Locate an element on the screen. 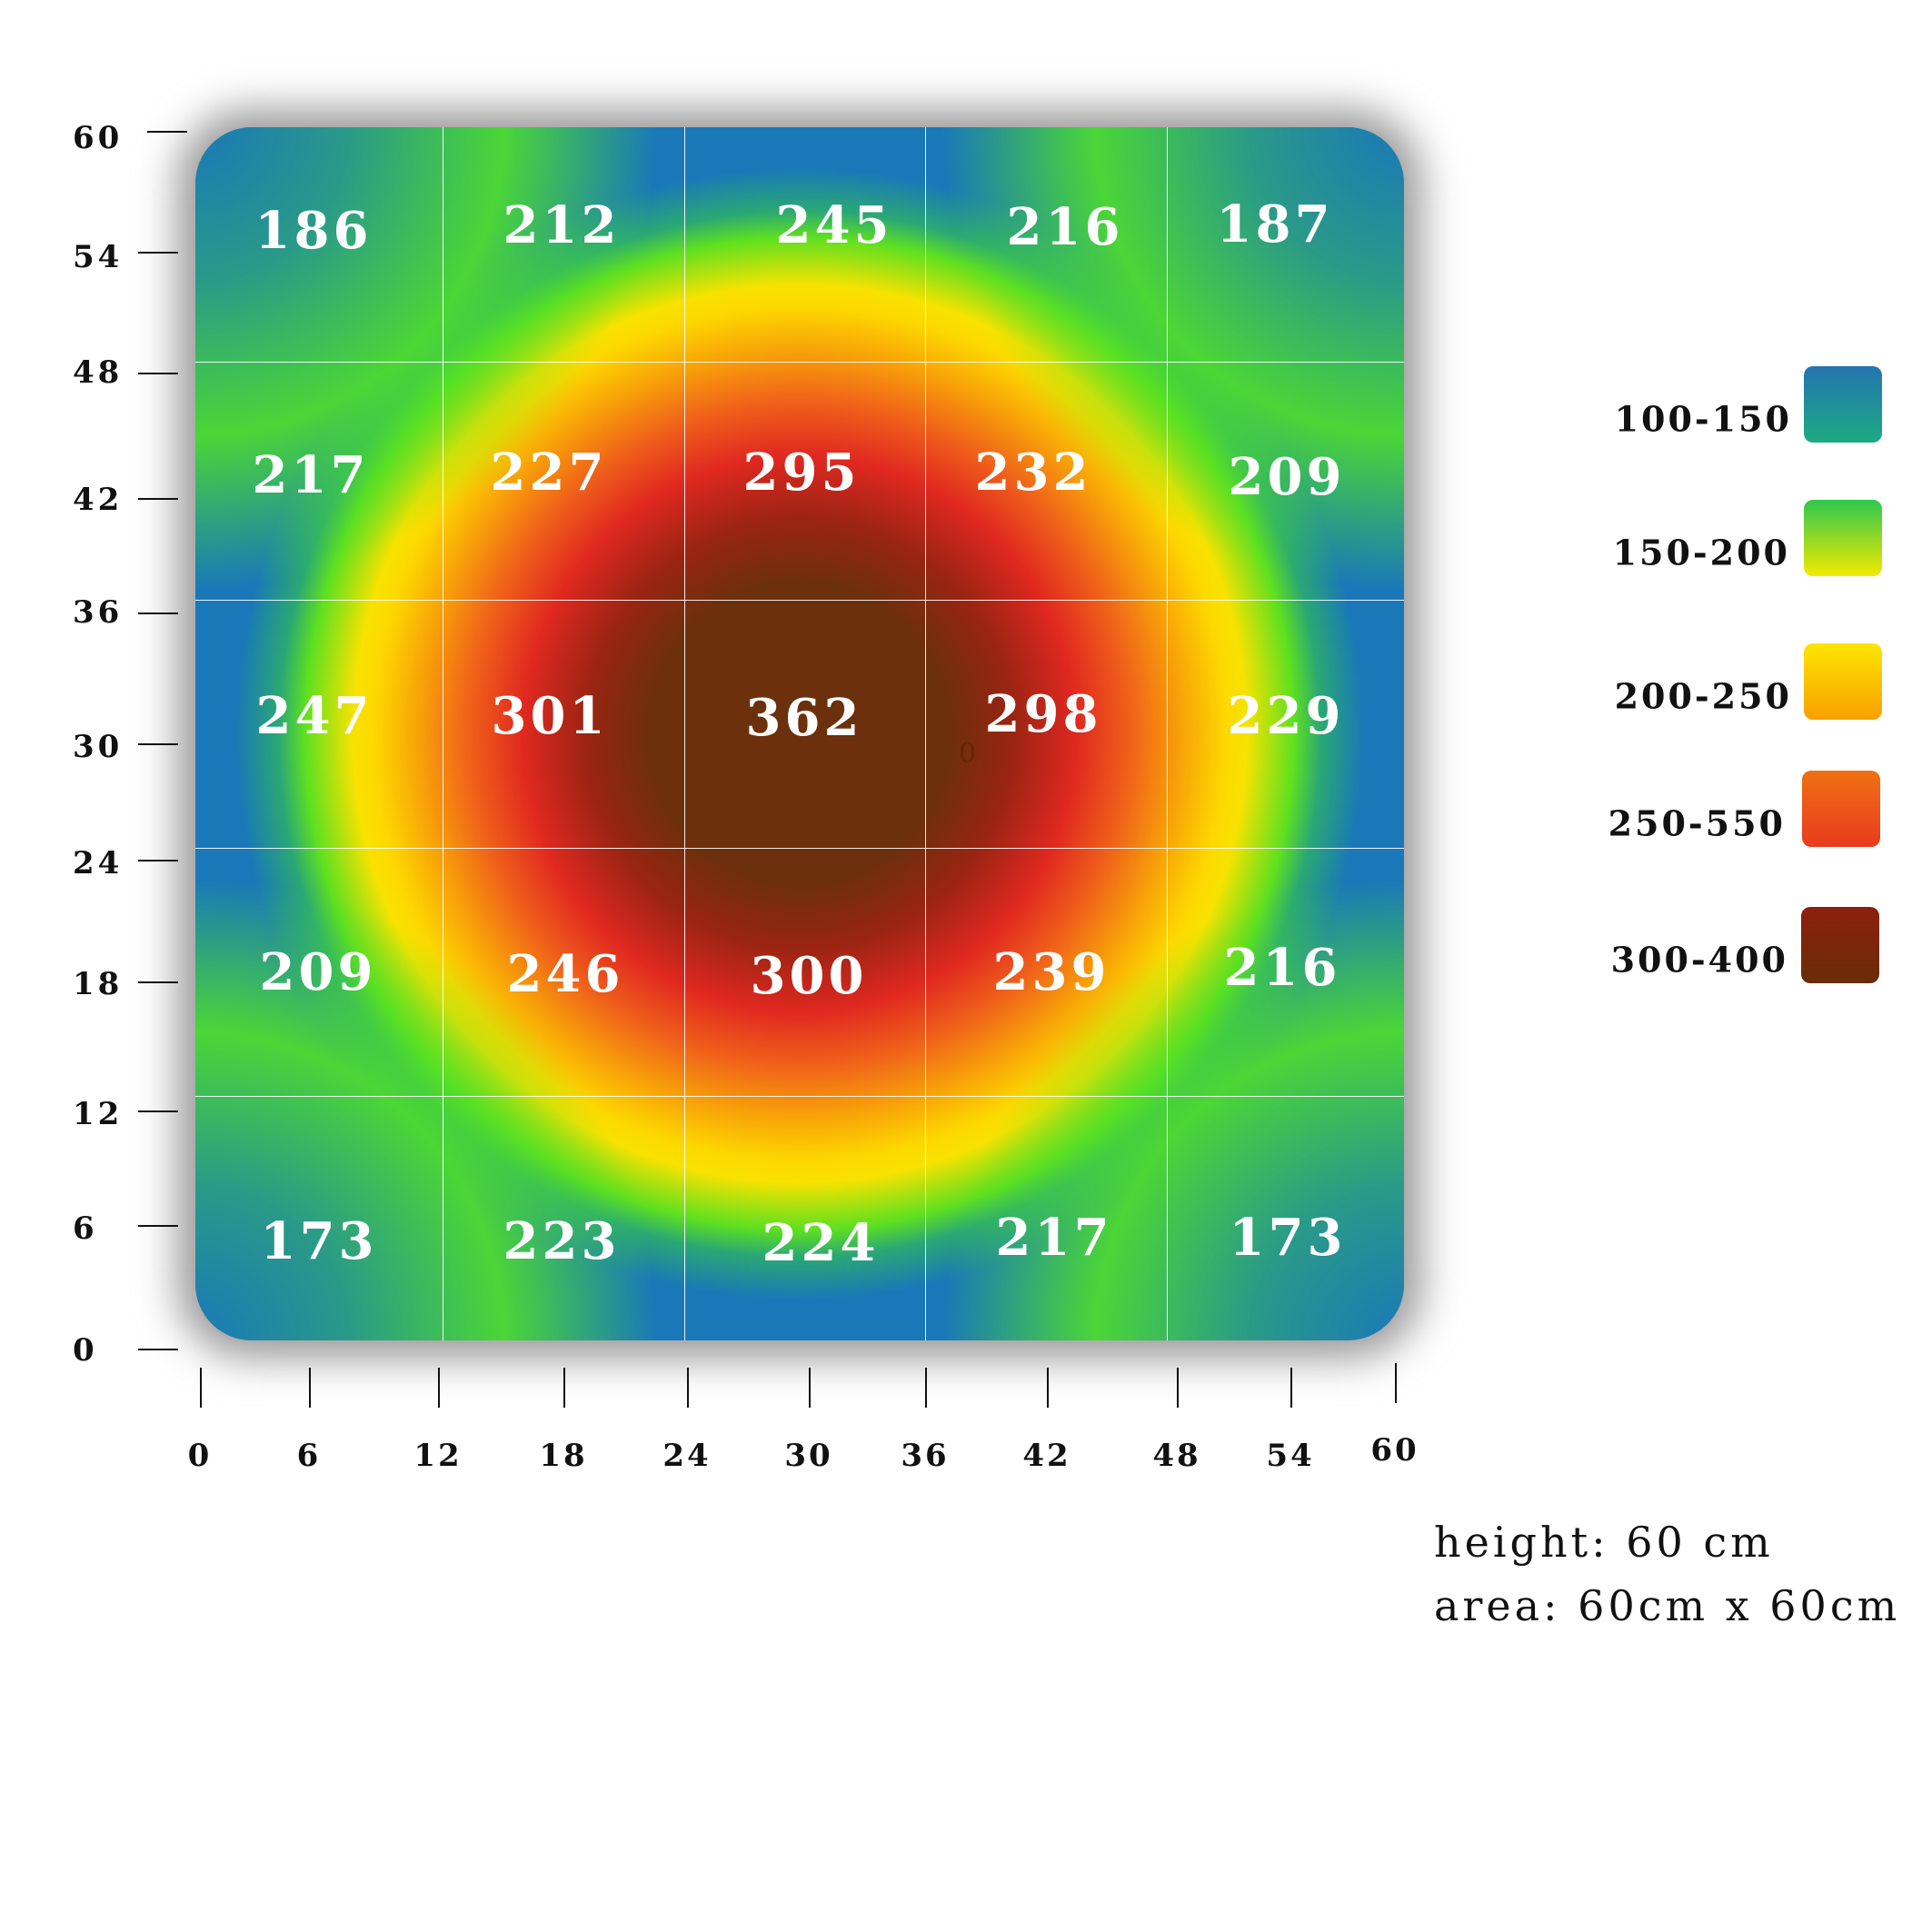 This screenshot has height=1932, width=1932. x-tick-label: 18 is located at coordinates (563, 1456).